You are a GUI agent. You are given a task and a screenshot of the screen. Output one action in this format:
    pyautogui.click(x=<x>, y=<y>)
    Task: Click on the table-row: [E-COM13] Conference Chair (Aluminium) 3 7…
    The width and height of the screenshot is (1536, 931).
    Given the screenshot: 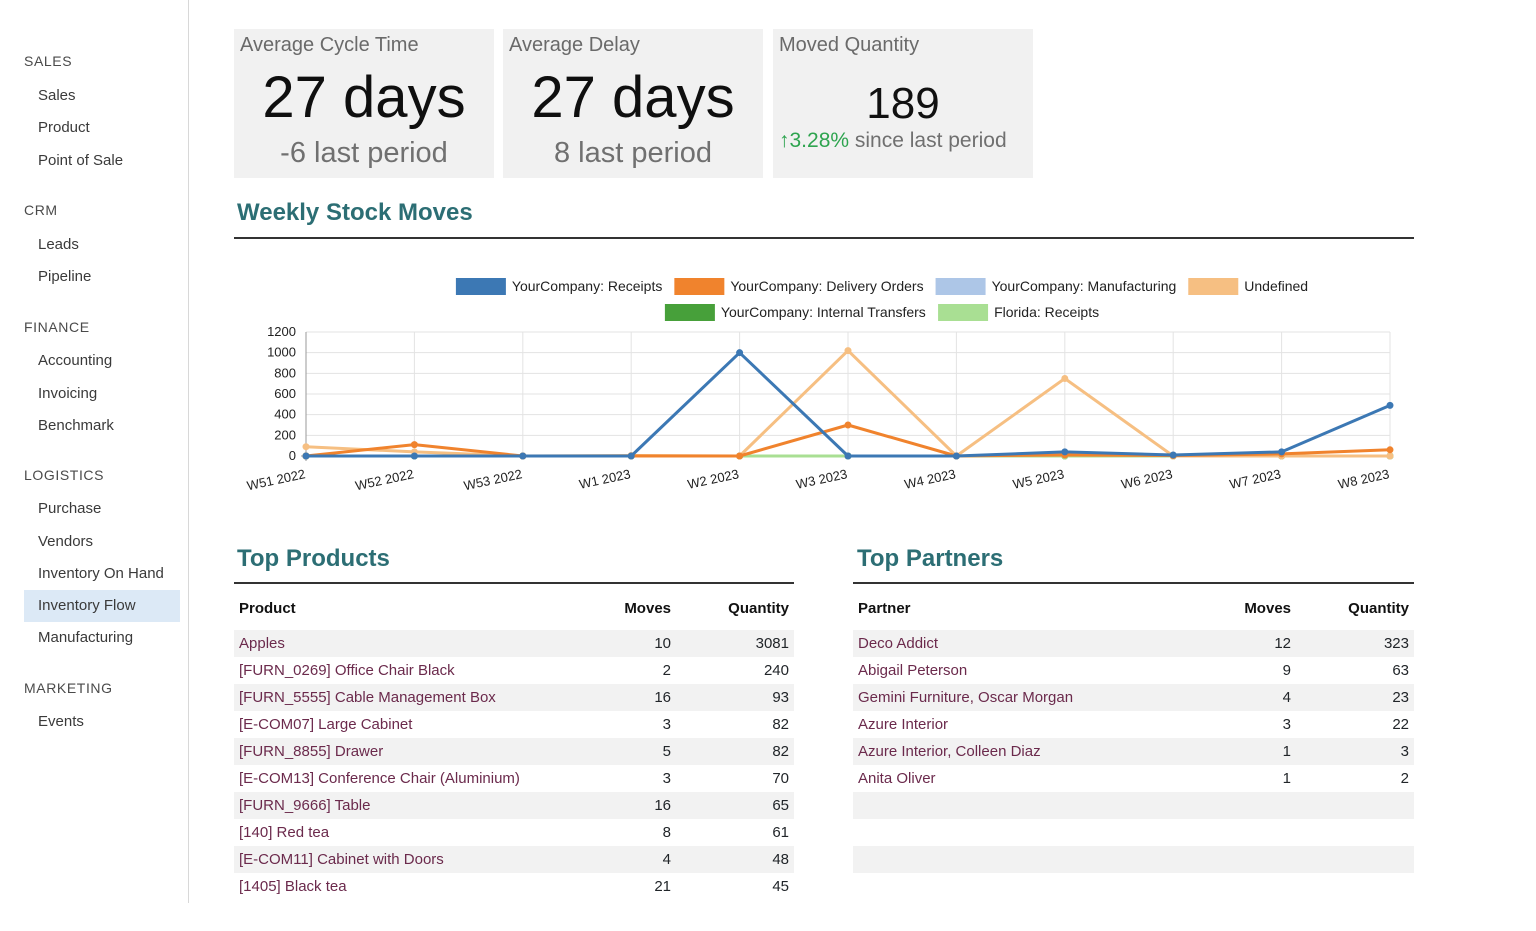 What is the action you would take?
    pyautogui.click(x=514, y=778)
    